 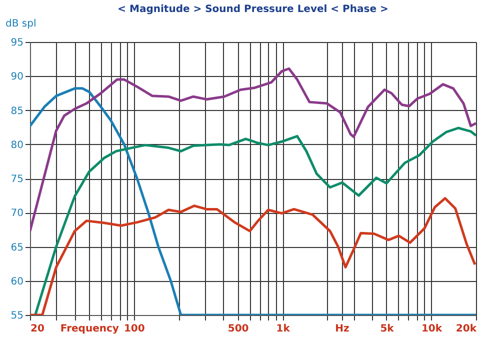 I want to click on y-tick-label: 85, so click(x=17, y=111).